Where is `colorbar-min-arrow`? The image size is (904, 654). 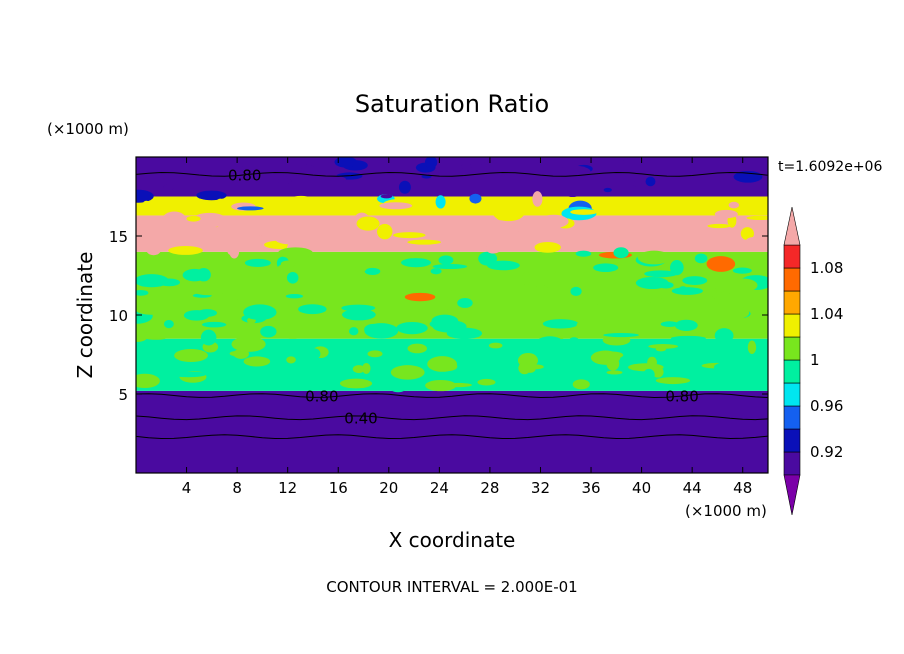 colorbar-min-arrow is located at coordinates (792, 495).